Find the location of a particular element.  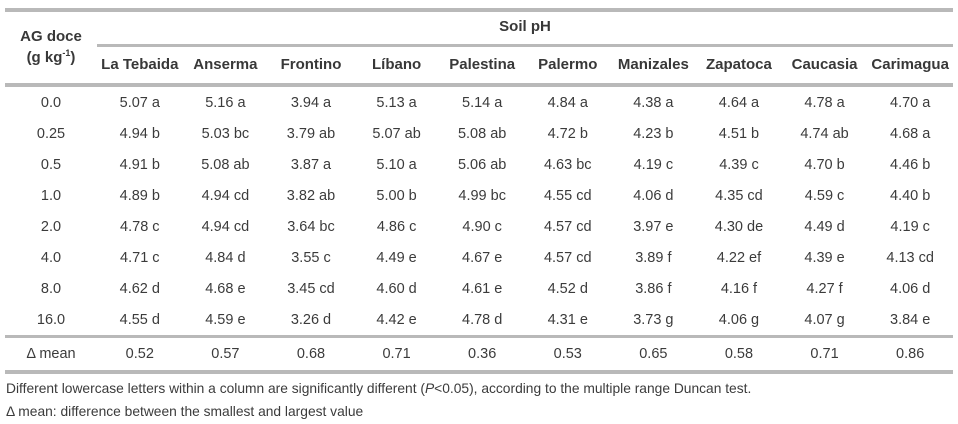

delta-mean-value: 0.58 is located at coordinates (739, 353).